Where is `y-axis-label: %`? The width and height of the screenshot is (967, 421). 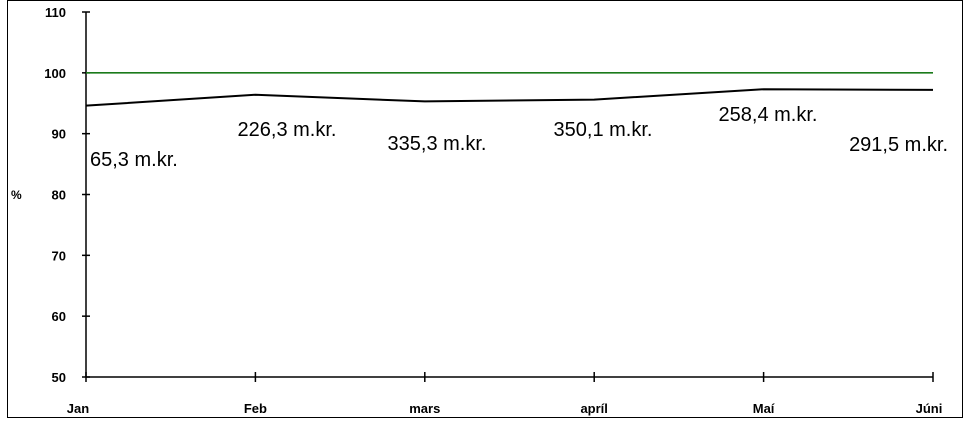
y-axis-label: % is located at coordinates (16, 195).